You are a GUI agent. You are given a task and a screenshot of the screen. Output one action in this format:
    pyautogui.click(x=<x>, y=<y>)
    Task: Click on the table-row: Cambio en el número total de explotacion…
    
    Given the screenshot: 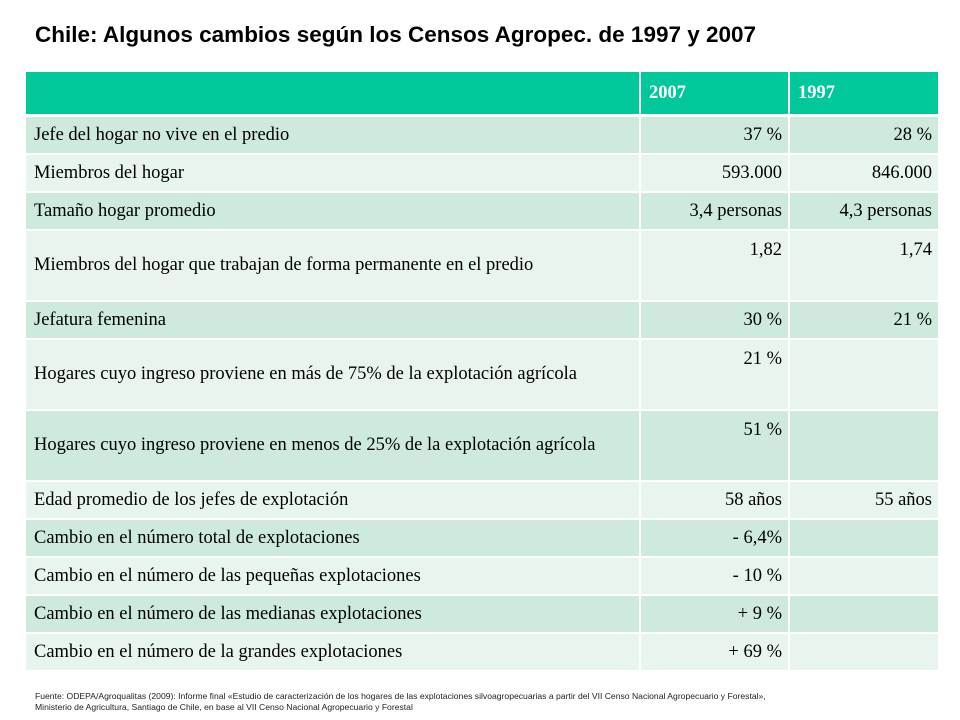 What is the action you would take?
    pyautogui.click(x=482, y=537)
    